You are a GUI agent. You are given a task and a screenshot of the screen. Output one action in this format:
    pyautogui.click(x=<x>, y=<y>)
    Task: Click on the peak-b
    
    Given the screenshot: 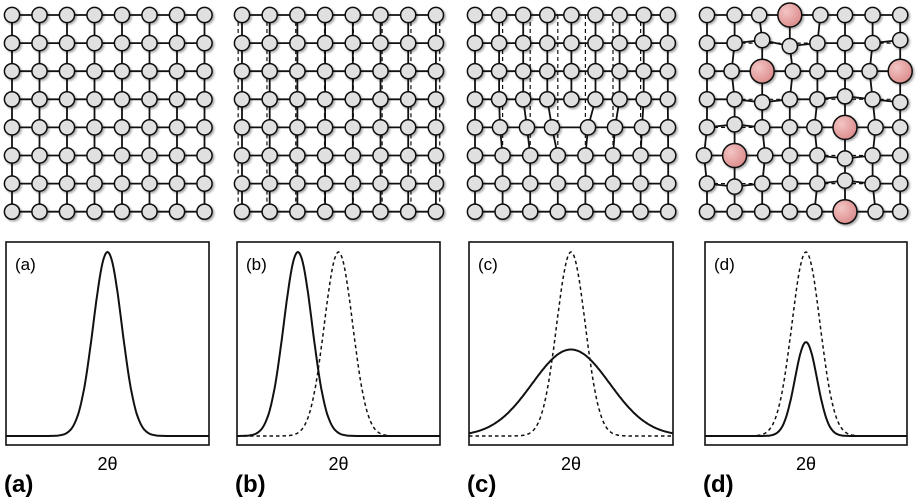 What is the action you would take?
    pyautogui.click(x=338, y=343)
    